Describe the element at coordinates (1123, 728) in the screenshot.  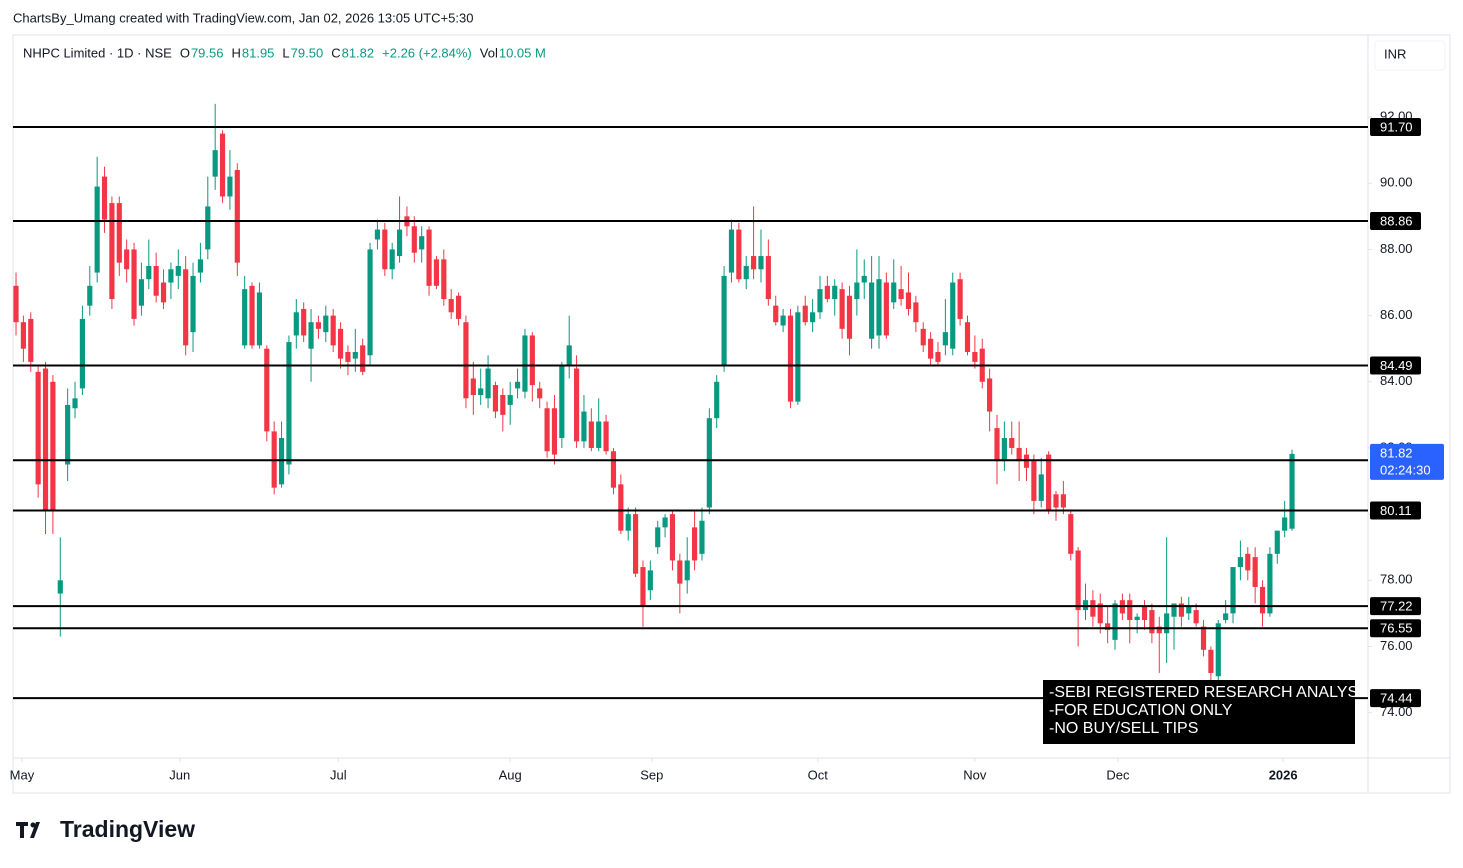
I see `annotation-line: -NO BUY/SELL TIPS` at that location.